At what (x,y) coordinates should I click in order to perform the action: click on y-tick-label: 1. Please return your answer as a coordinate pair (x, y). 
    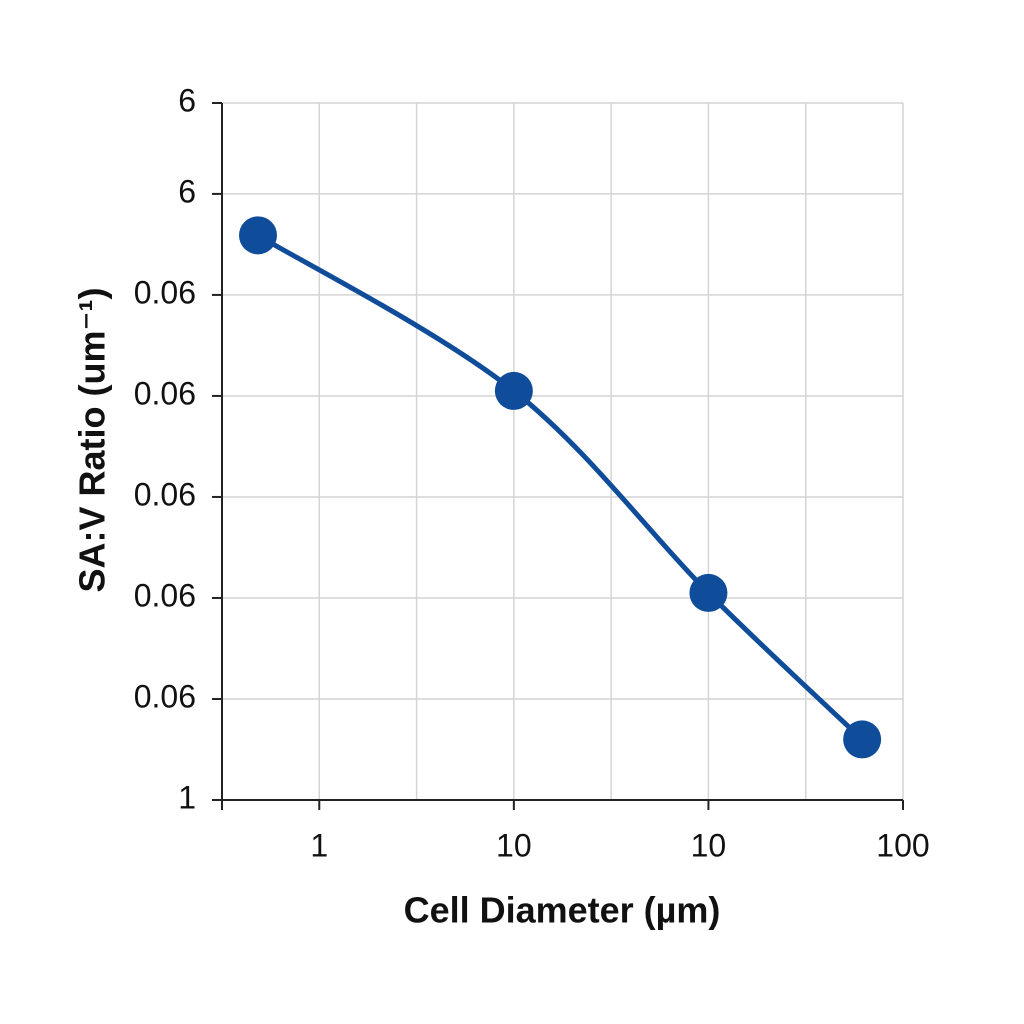
    Looking at the image, I should click on (187, 797).